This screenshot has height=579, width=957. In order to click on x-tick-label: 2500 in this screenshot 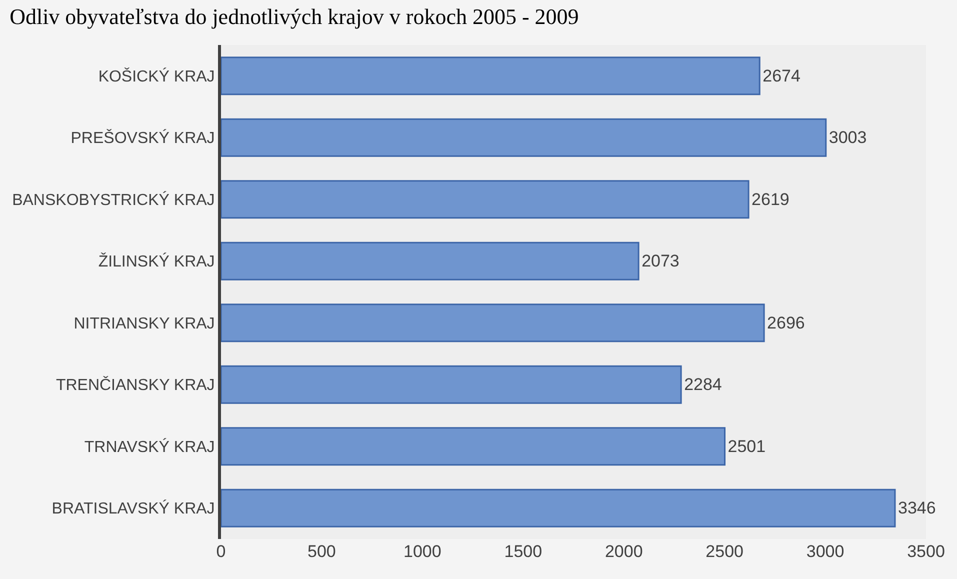, I will do `click(725, 551)`.